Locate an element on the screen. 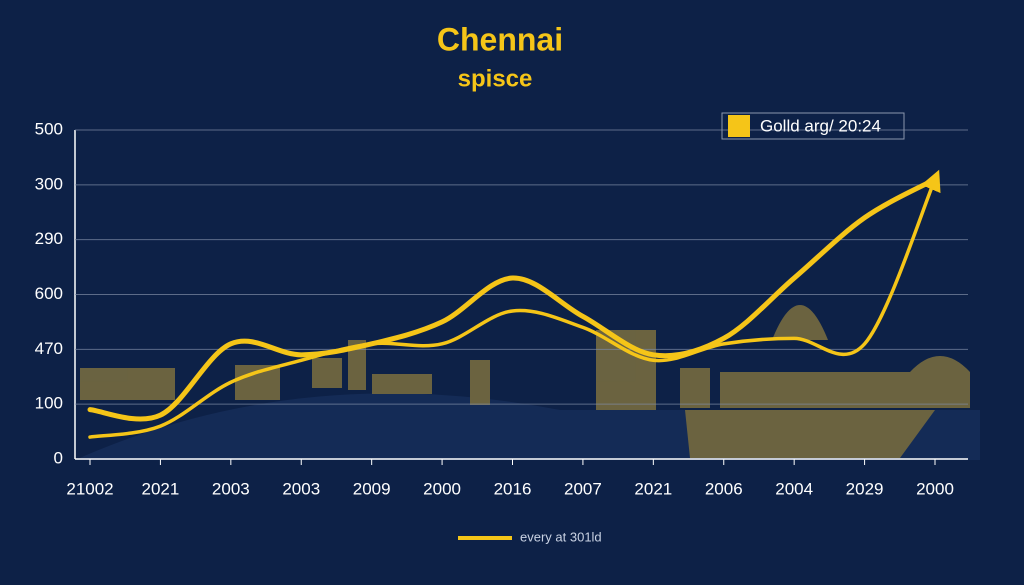 The height and width of the screenshot is (585, 1024). y-tick-label: 500 is located at coordinates (49, 128).